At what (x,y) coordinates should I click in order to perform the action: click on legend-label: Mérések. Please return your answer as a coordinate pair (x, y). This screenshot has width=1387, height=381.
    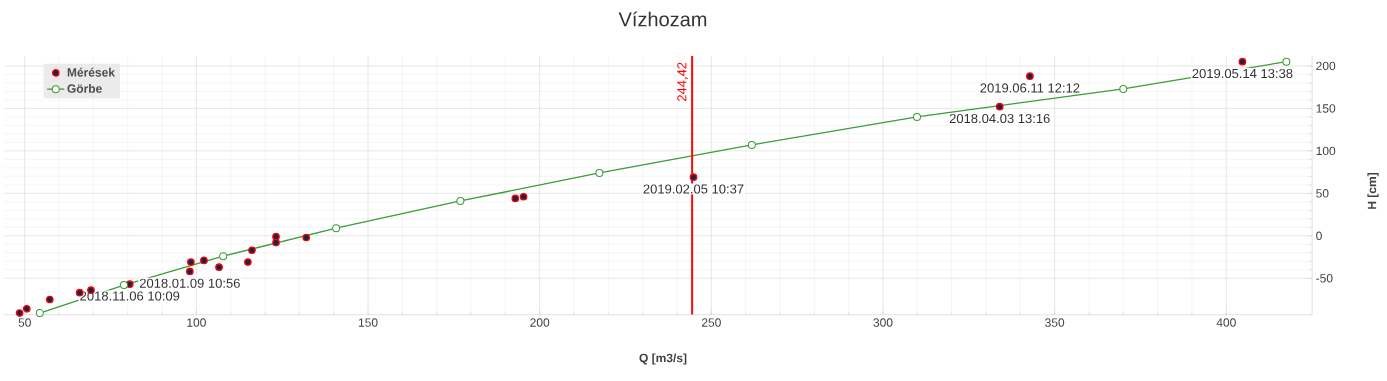
    Looking at the image, I should click on (91, 72).